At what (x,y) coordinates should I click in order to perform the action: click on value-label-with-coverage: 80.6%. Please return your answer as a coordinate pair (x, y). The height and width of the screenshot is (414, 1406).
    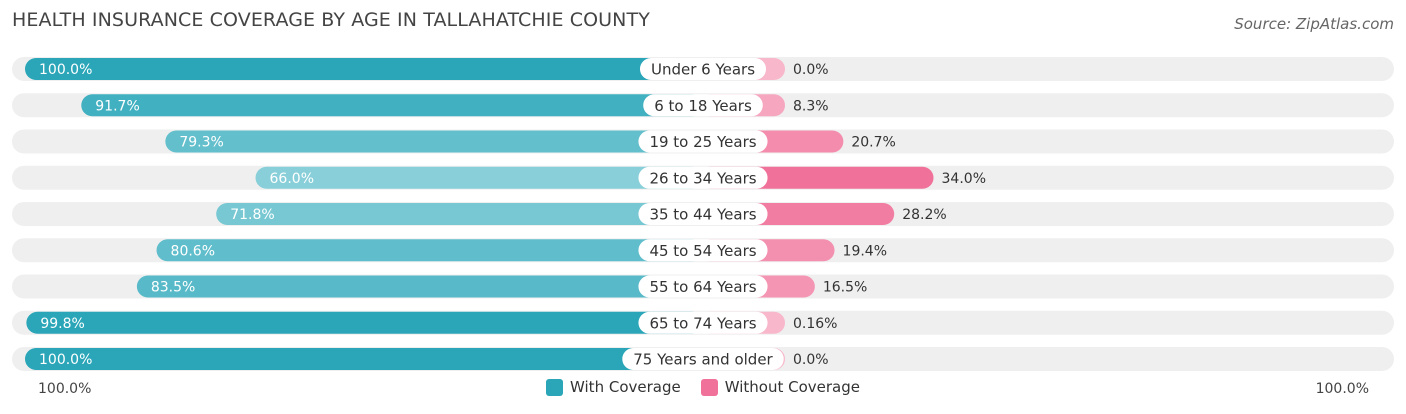
    Looking at the image, I should click on (193, 251).